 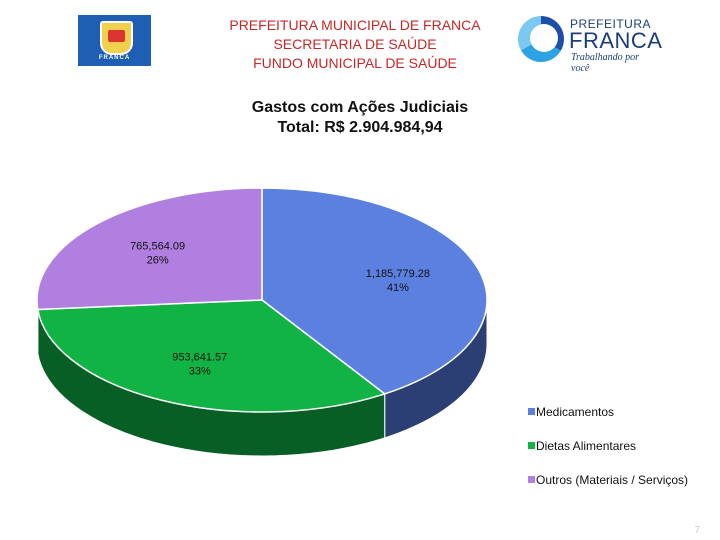 I want to click on prefeitura-logo-line1: PREFEITURA, so click(x=611, y=24).